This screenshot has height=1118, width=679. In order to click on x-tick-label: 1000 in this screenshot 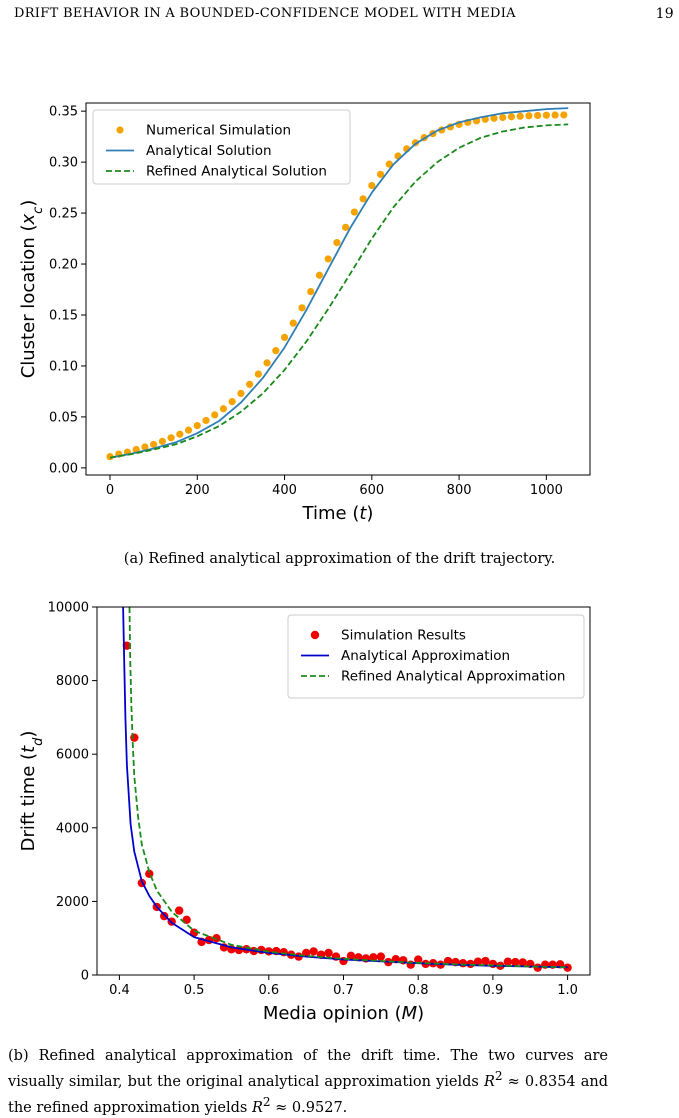, I will do `click(546, 490)`.